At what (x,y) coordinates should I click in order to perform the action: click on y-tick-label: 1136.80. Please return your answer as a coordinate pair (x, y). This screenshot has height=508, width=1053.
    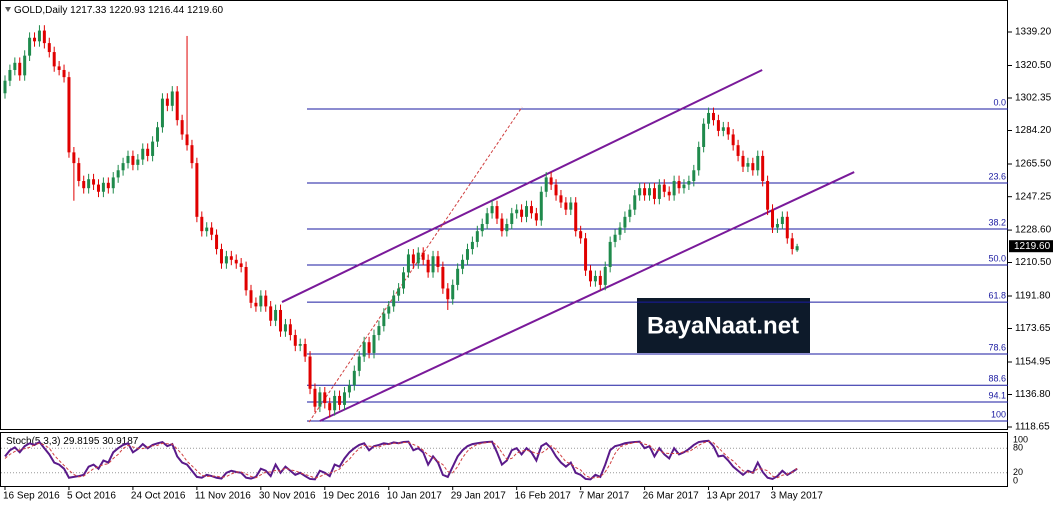
    Looking at the image, I should click on (1033, 394).